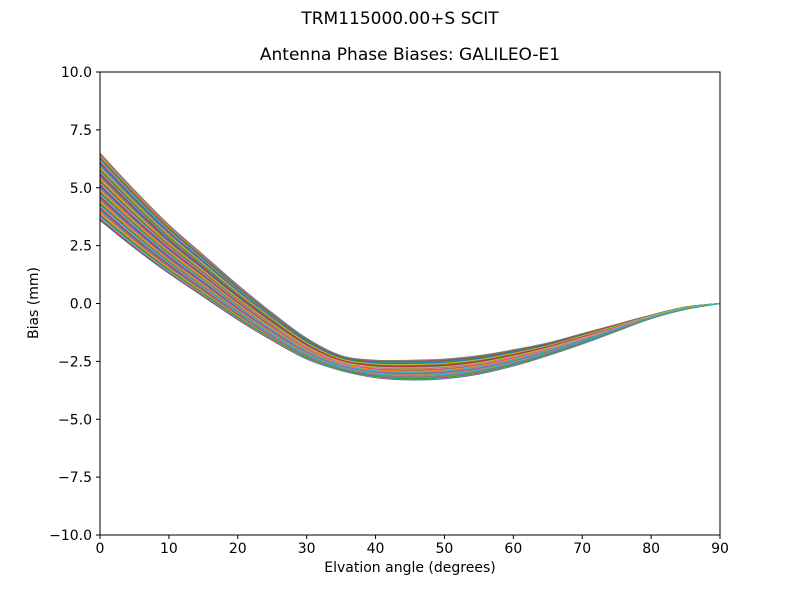 This screenshot has height=600, width=800. I want to click on y-tick-label: 5.0, so click(81, 189).